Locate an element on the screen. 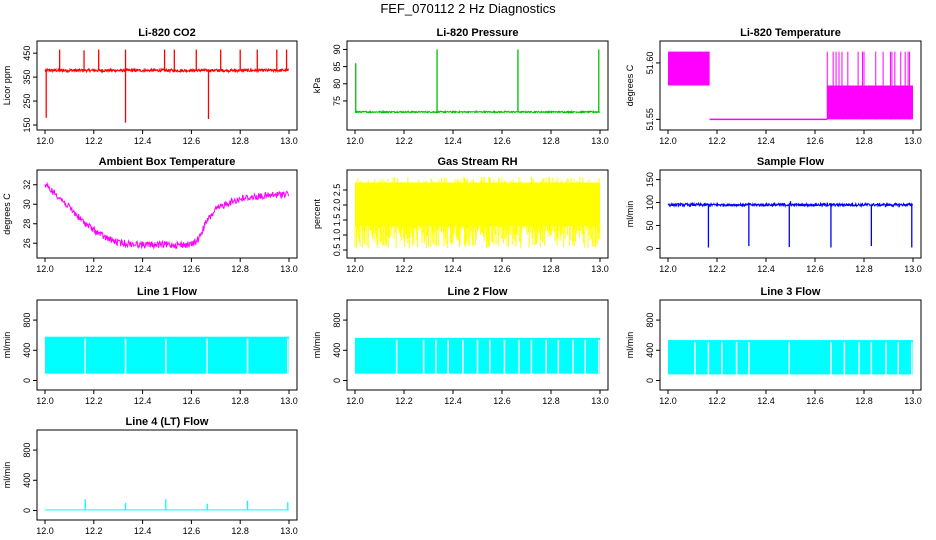  y-tick-label: 80 is located at coordinates (337, 84).